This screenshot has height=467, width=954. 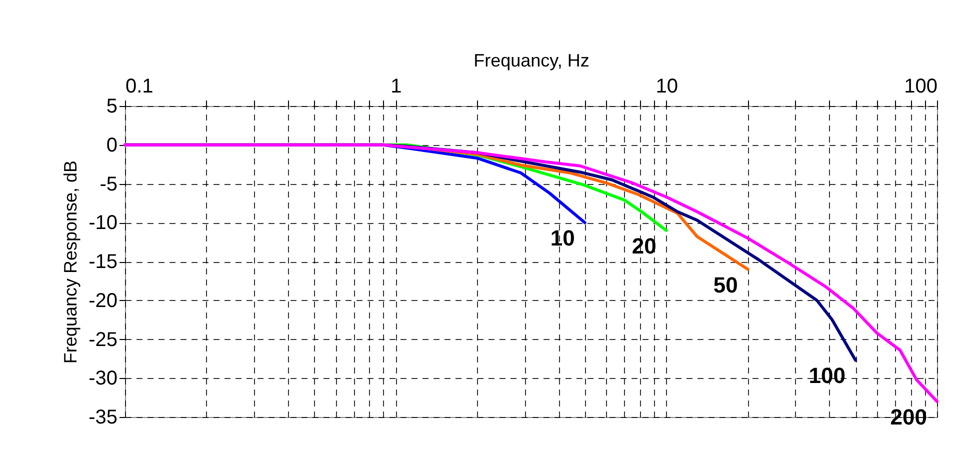 What do you see at coordinates (103, 262) in the screenshot?
I see `y-tick-label: -15` at bounding box center [103, 262].